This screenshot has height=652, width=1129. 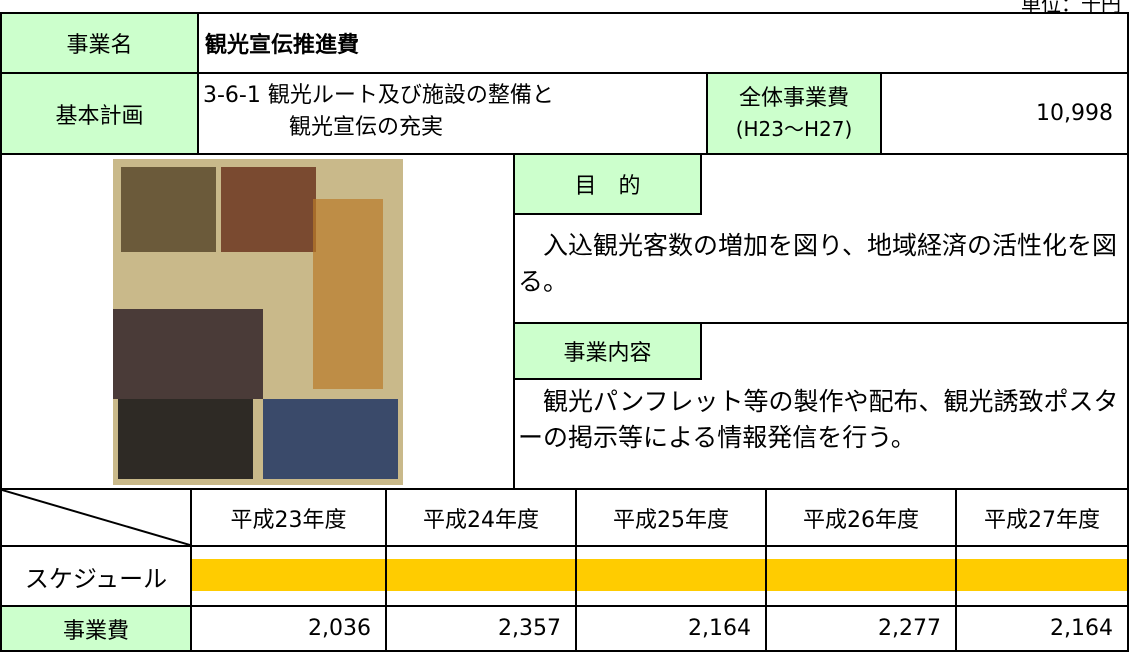 What do you see at coordinates (1042, 517) in the screenshot?
I see `year-header: 平成27年度` at bounding box center [1042, 517].